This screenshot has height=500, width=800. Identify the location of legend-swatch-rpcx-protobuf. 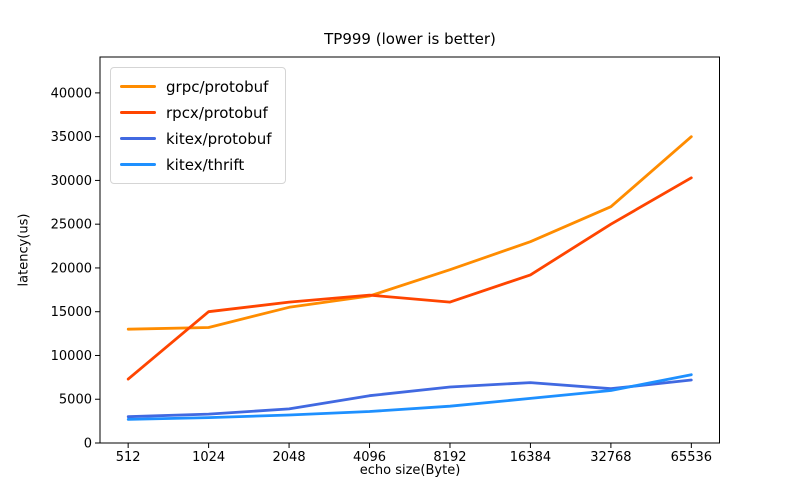
(138, 112).